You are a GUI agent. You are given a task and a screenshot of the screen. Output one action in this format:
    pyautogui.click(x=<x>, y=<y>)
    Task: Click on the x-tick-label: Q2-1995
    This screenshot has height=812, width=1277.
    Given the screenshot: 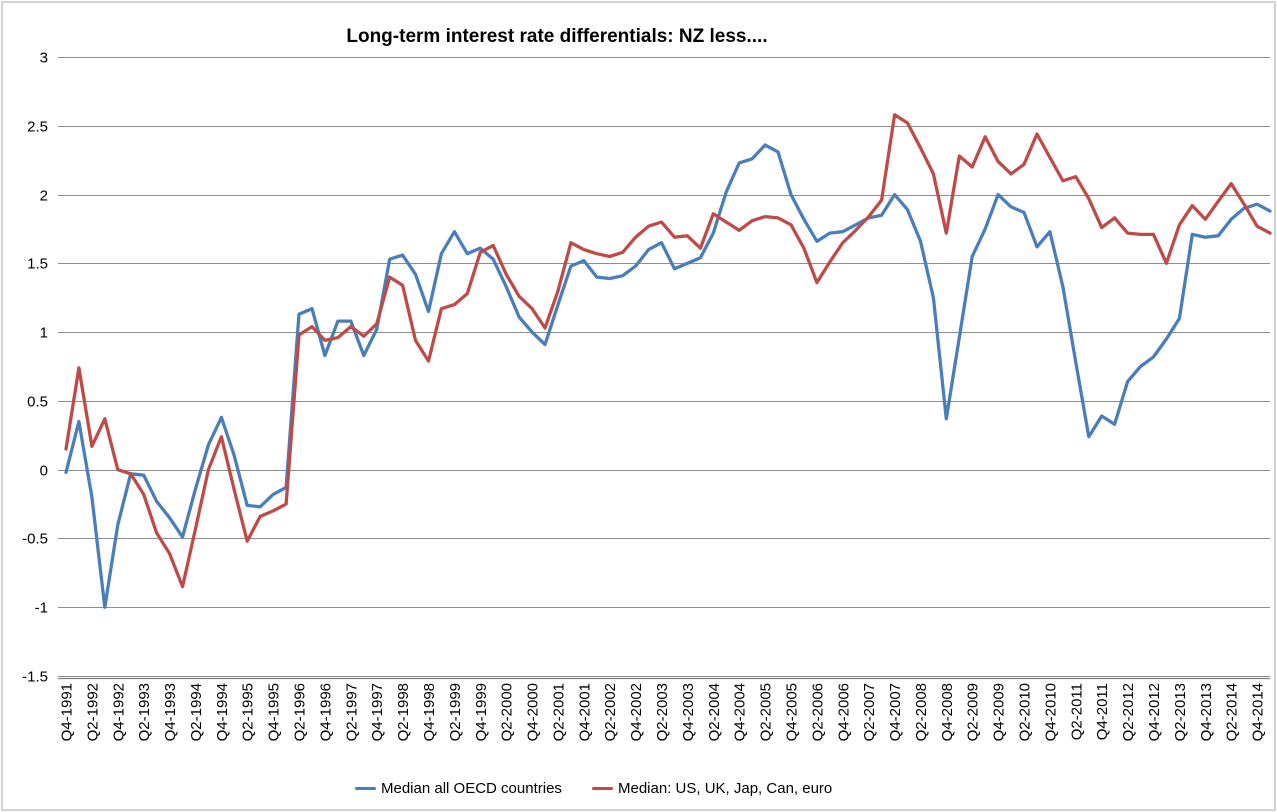 What is the action you would take?
    pyautogui.click(x=248, y=712)
    